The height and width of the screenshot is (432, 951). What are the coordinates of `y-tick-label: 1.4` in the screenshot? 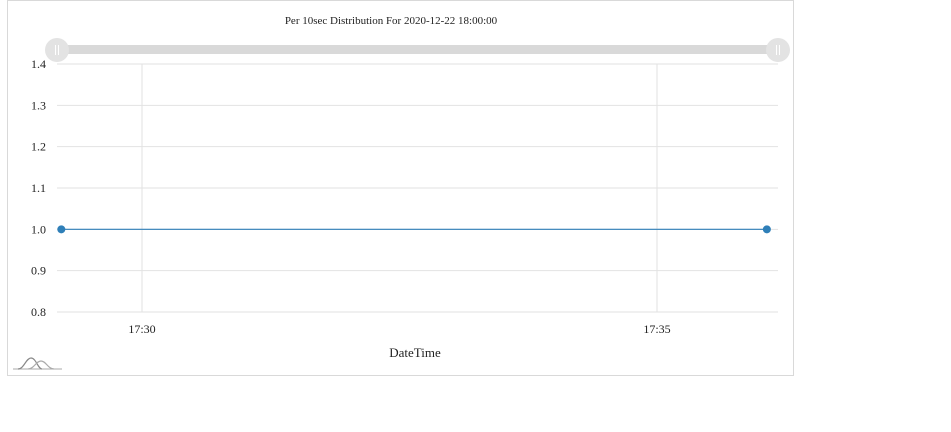 It's located at (38, 64).